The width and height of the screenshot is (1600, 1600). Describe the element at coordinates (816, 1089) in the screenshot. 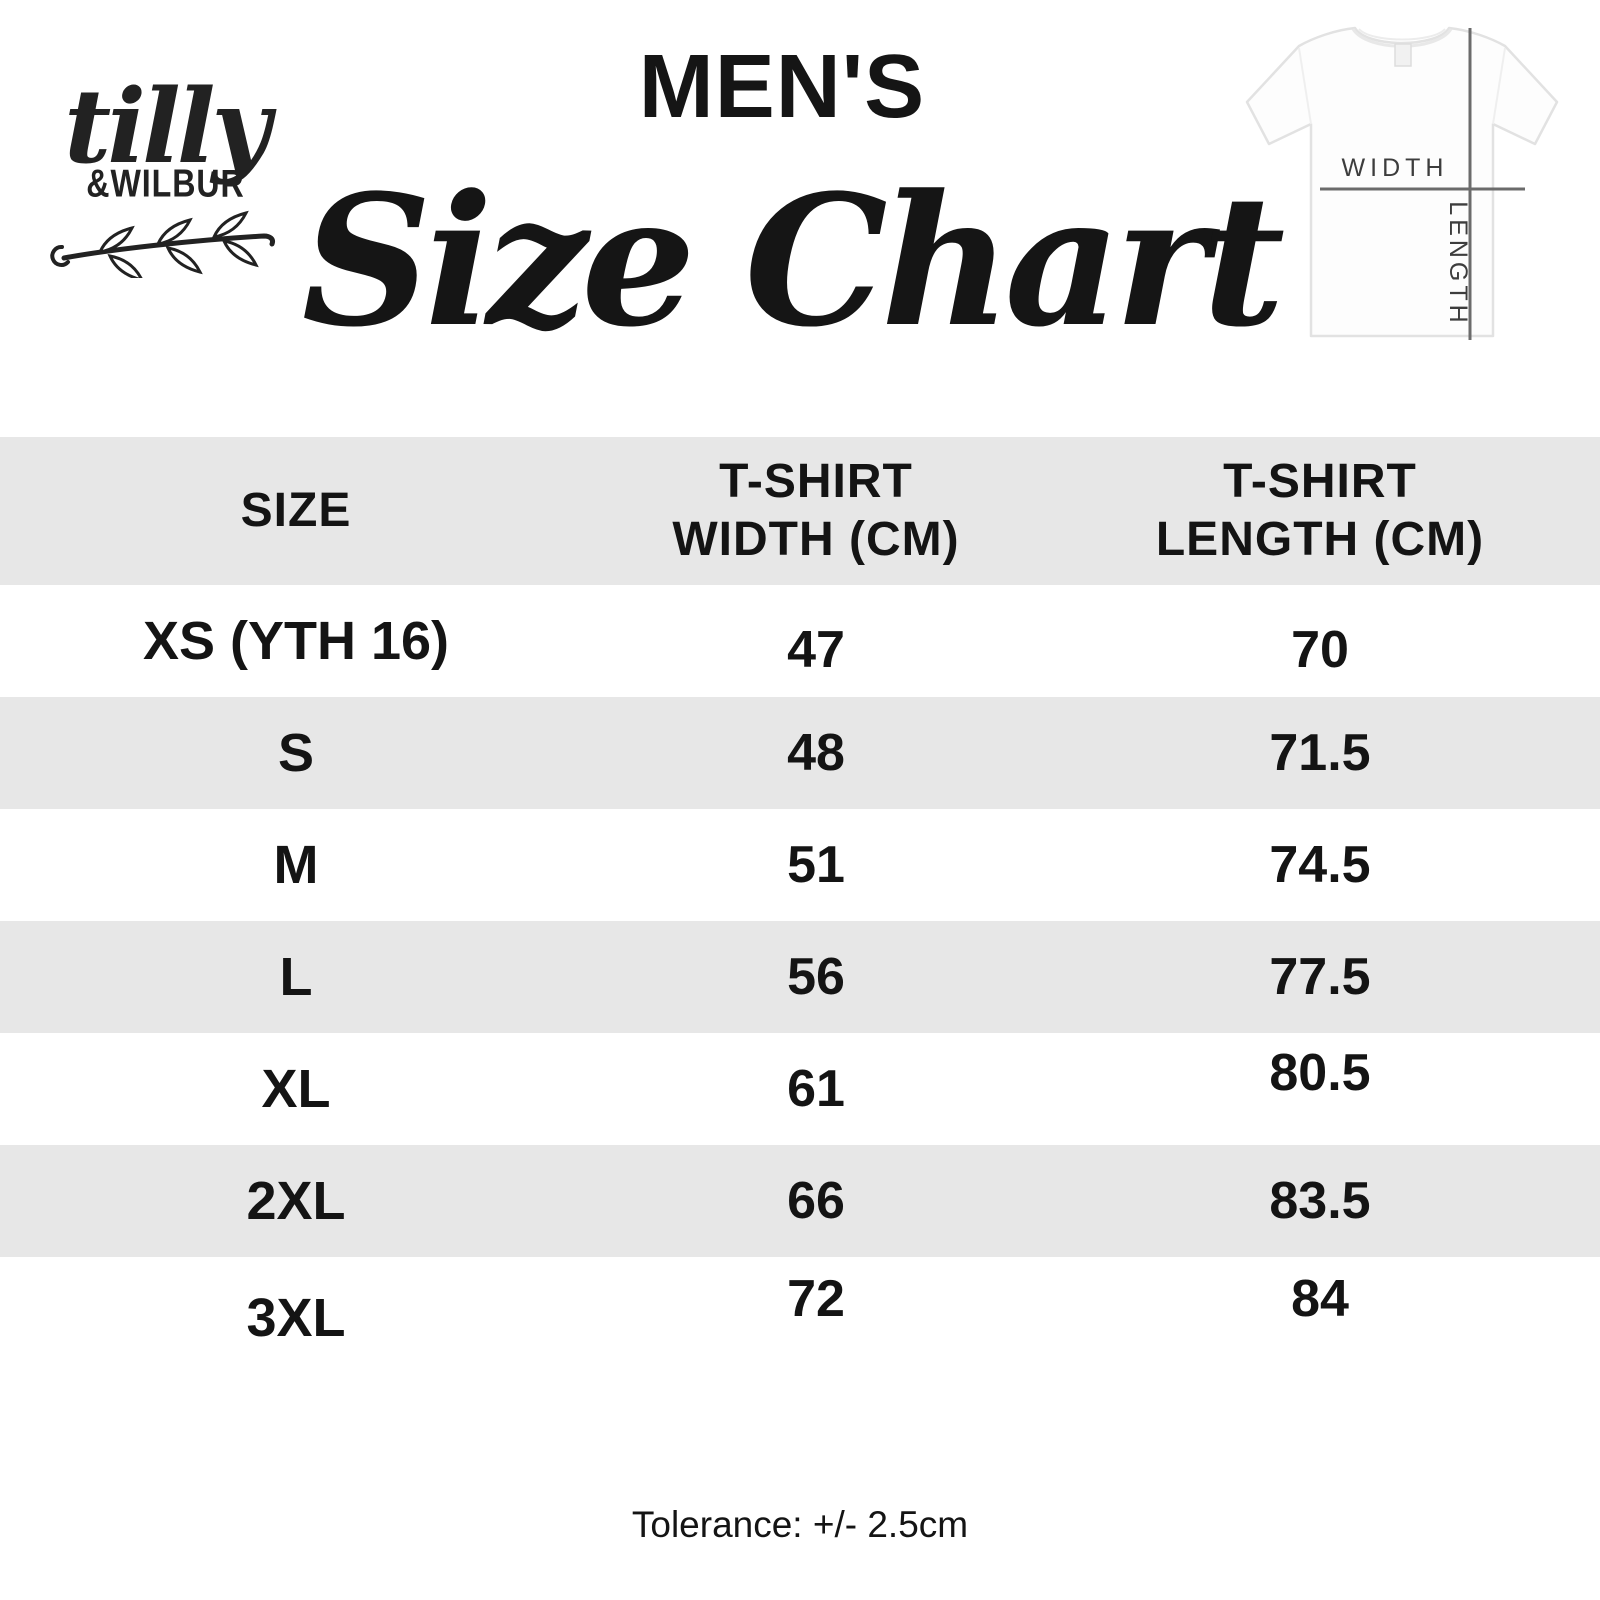

I see `width-cell: 61` at that location.